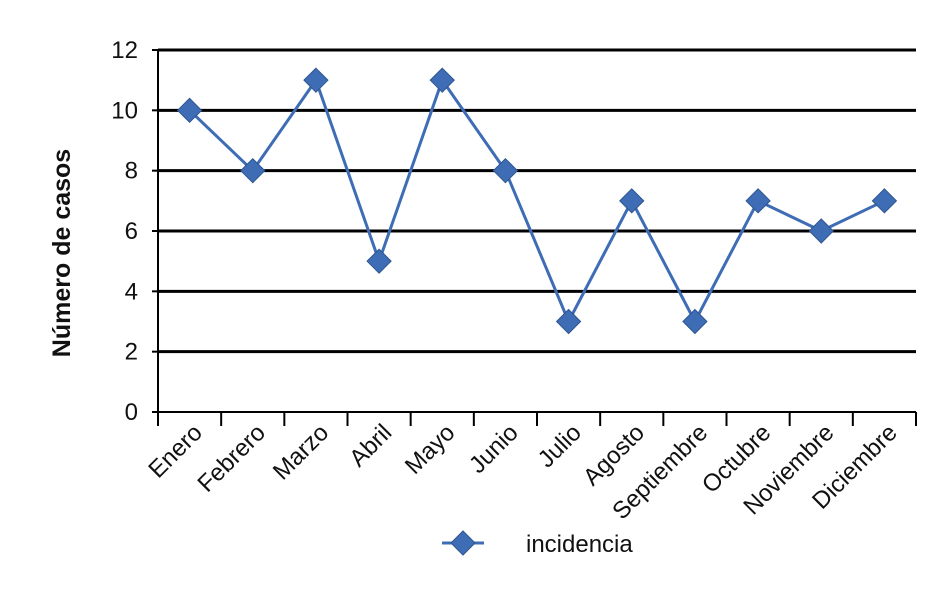 Image resolution: width=950 pixels, height=608 pixels. Describe the element at coordinates (463, 543) in the screenshot. I see `legend-marker-icon` at that location.